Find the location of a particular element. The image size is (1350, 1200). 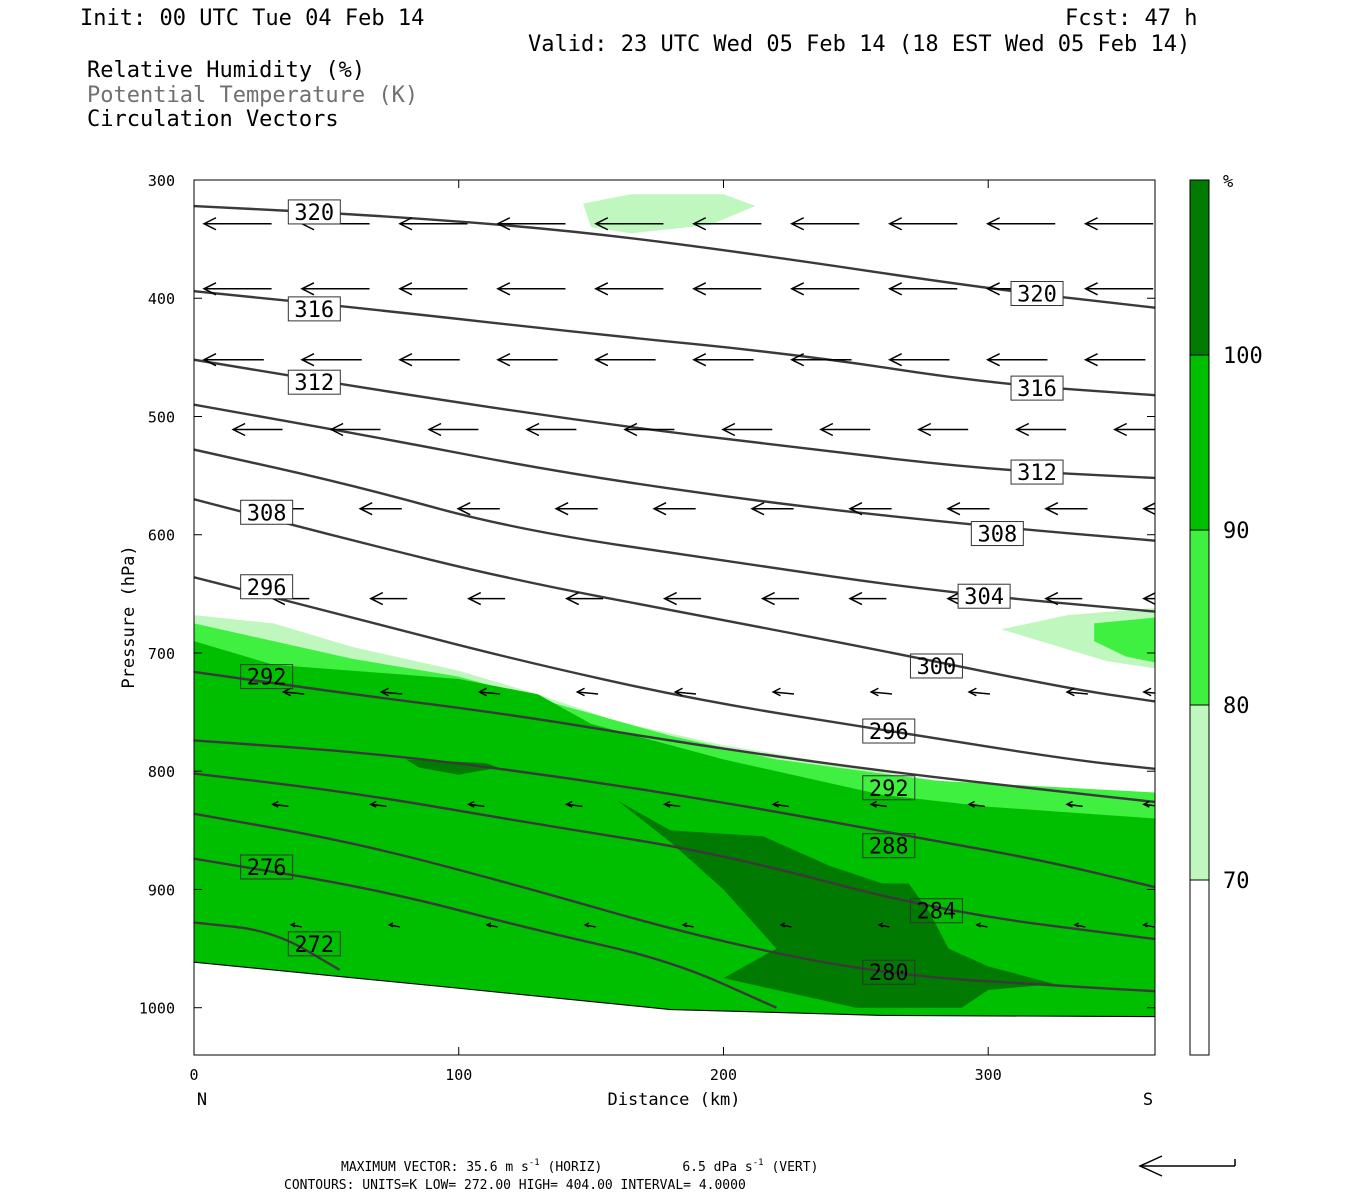

contour-label-272: 272 is located at coordinates (314, 944).